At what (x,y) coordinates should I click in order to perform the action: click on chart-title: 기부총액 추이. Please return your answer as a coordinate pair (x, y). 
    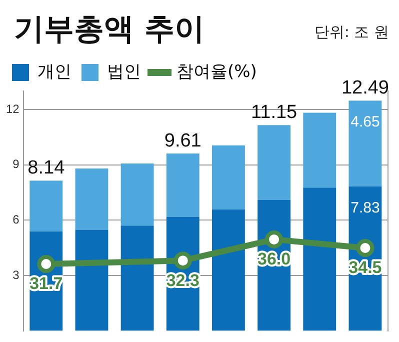
    Looking at the image, I should click on (109, 30).